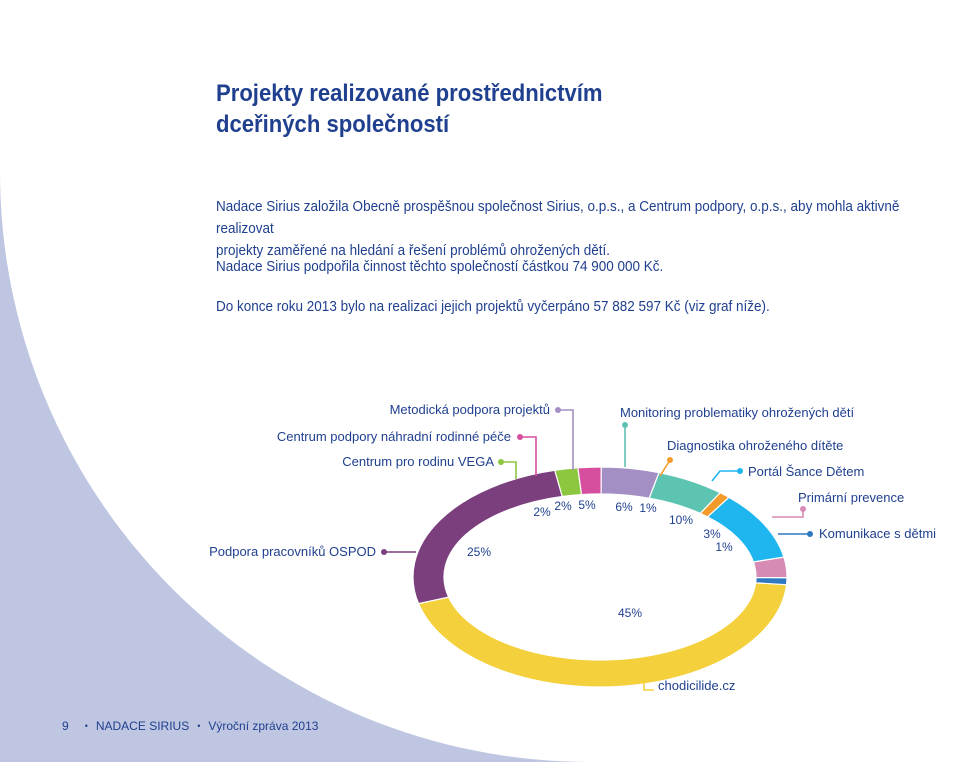  What do you see at coordinates (488, 537) in the screenshot?
I see `slice-podpora-pracovniku-ospod` at bounding box center [488, 537].